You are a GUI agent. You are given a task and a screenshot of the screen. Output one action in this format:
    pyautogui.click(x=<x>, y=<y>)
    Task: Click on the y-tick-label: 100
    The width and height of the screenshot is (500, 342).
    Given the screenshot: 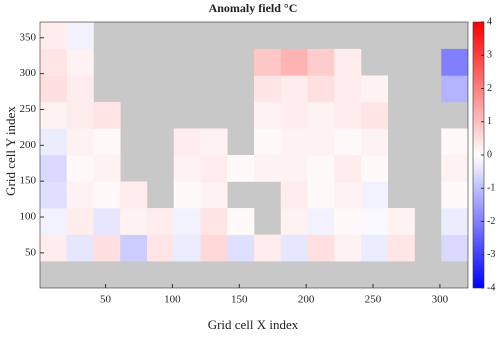 What is the action you would take?
    pyautogui.click(x=28, y=217)
    